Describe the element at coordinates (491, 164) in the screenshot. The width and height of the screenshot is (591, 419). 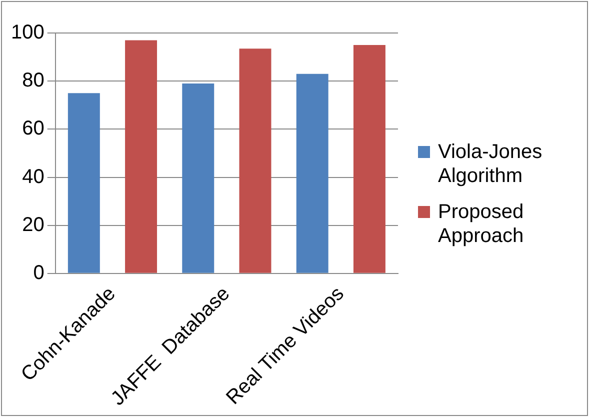
I see `legend-label: Viola-Jones Algorithm` at that location.